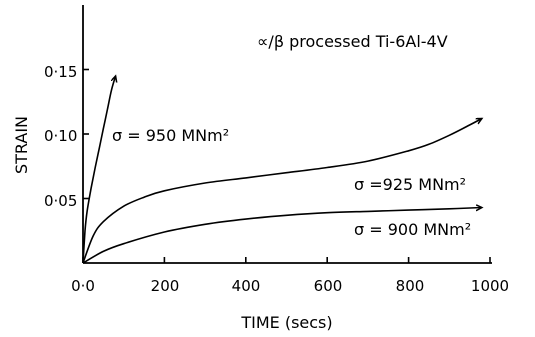 The width and height of the screenshot is (535, 337). I want to click on x-tick-label: 600, so click(328, 286).